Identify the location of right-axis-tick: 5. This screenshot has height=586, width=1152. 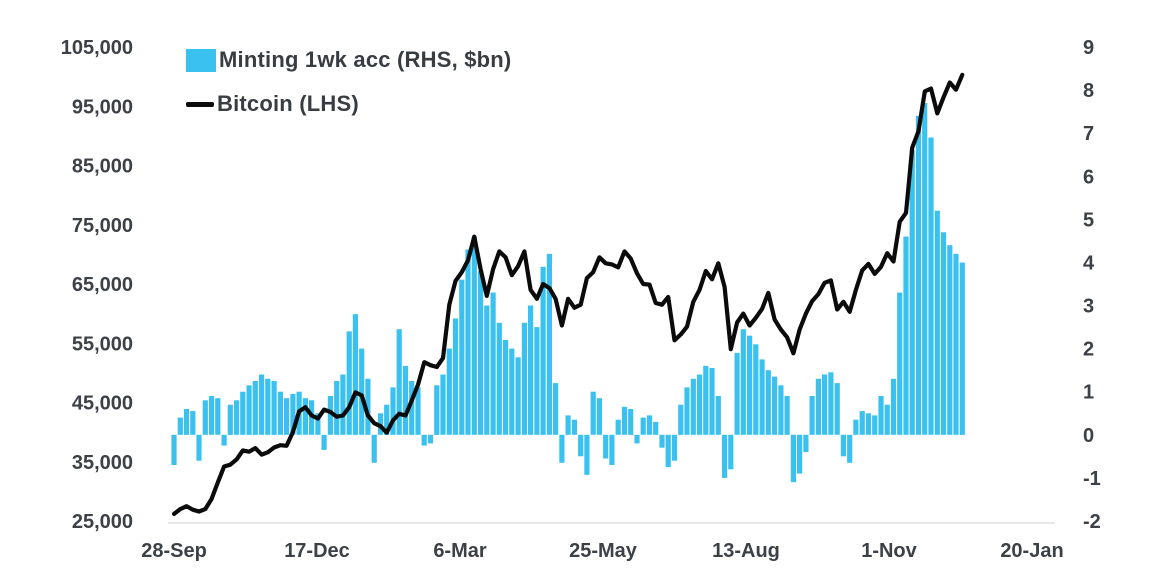
(1088, 220).